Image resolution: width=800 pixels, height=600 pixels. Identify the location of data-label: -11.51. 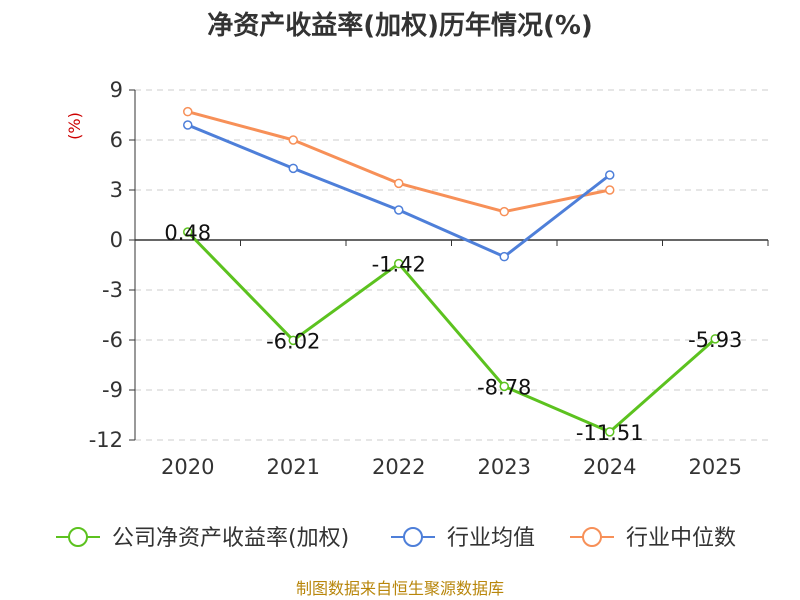
(610, 433).